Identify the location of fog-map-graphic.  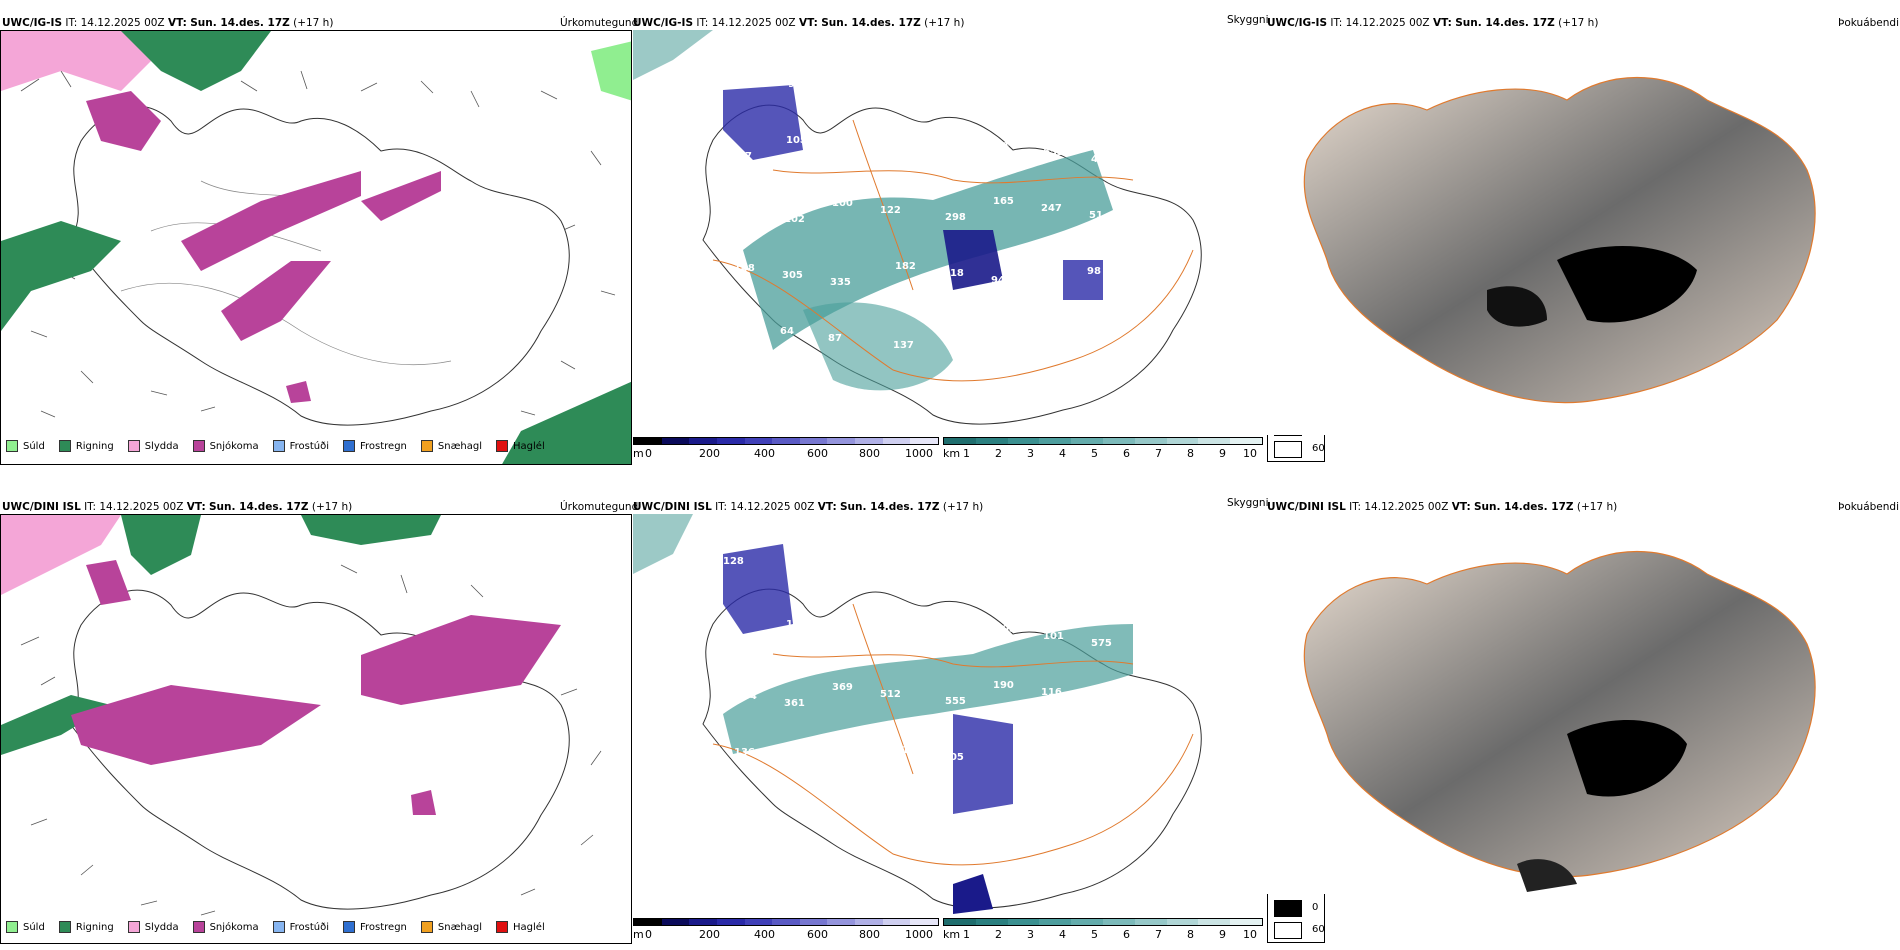
(1583, 704).